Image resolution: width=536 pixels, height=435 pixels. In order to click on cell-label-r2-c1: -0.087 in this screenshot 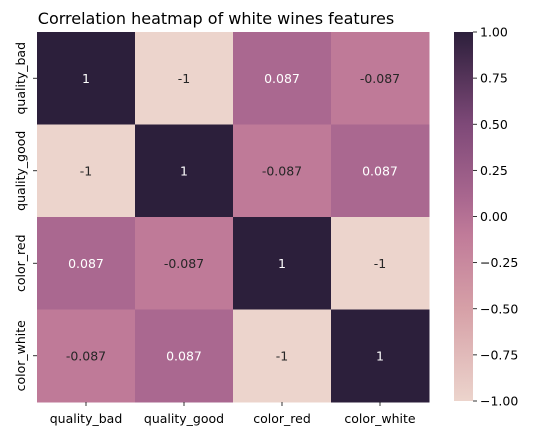, I will do `click(184, 263)`.